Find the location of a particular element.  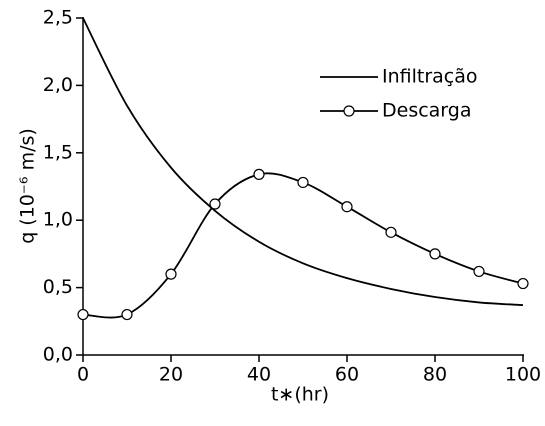

y-tick-label: 0,0 is located at coordinates (58, 355).